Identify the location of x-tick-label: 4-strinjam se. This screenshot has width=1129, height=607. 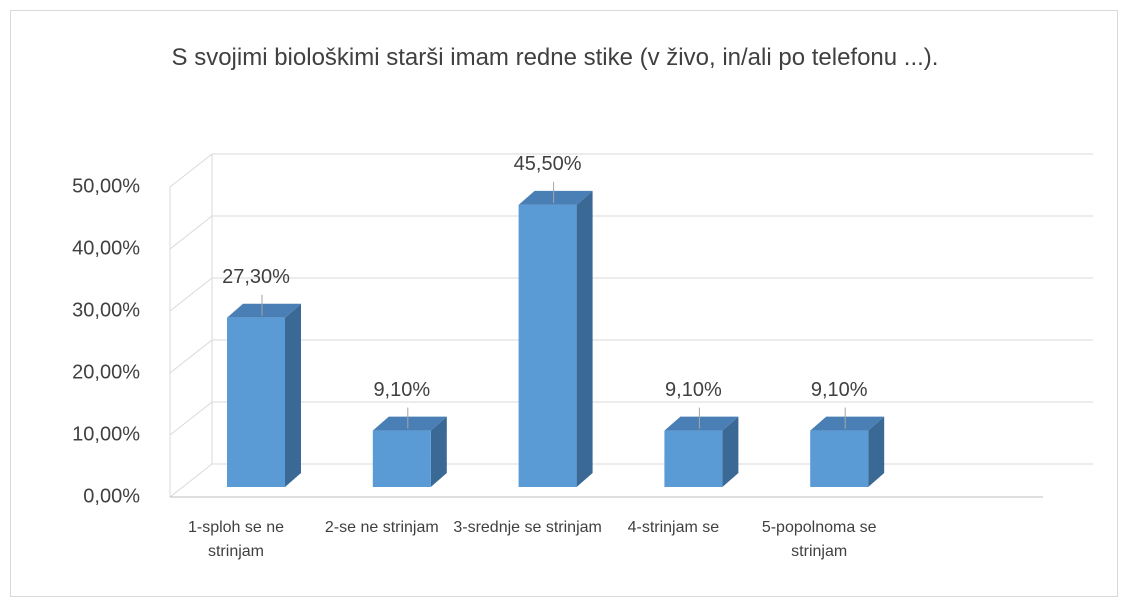
(673, 527).